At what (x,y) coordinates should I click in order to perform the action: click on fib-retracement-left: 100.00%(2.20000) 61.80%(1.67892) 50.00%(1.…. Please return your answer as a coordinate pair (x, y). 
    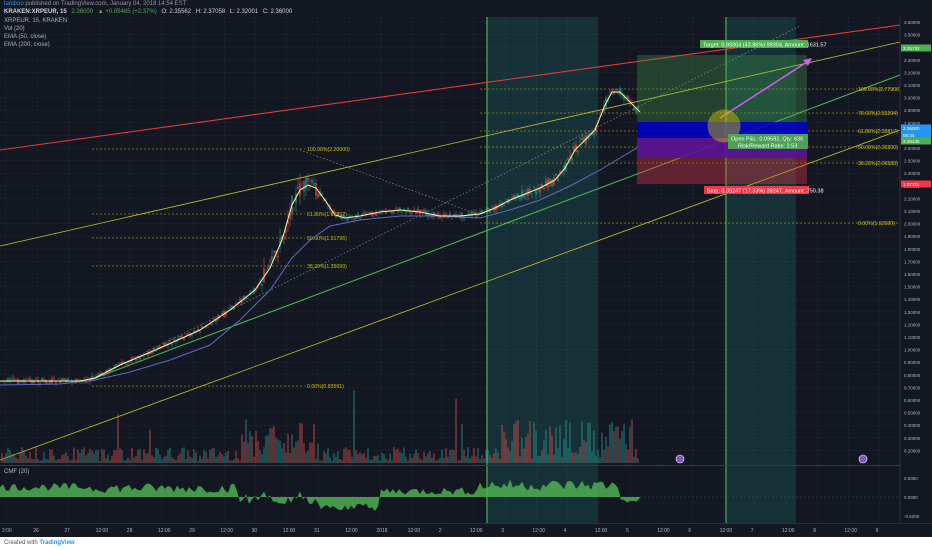
    Looking at the image, I should click on (221, 268).